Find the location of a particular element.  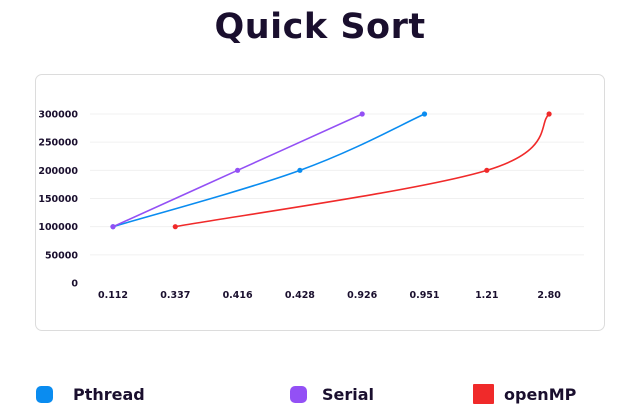

y-tick-label: 250000 is located at coordinates (58, 143).